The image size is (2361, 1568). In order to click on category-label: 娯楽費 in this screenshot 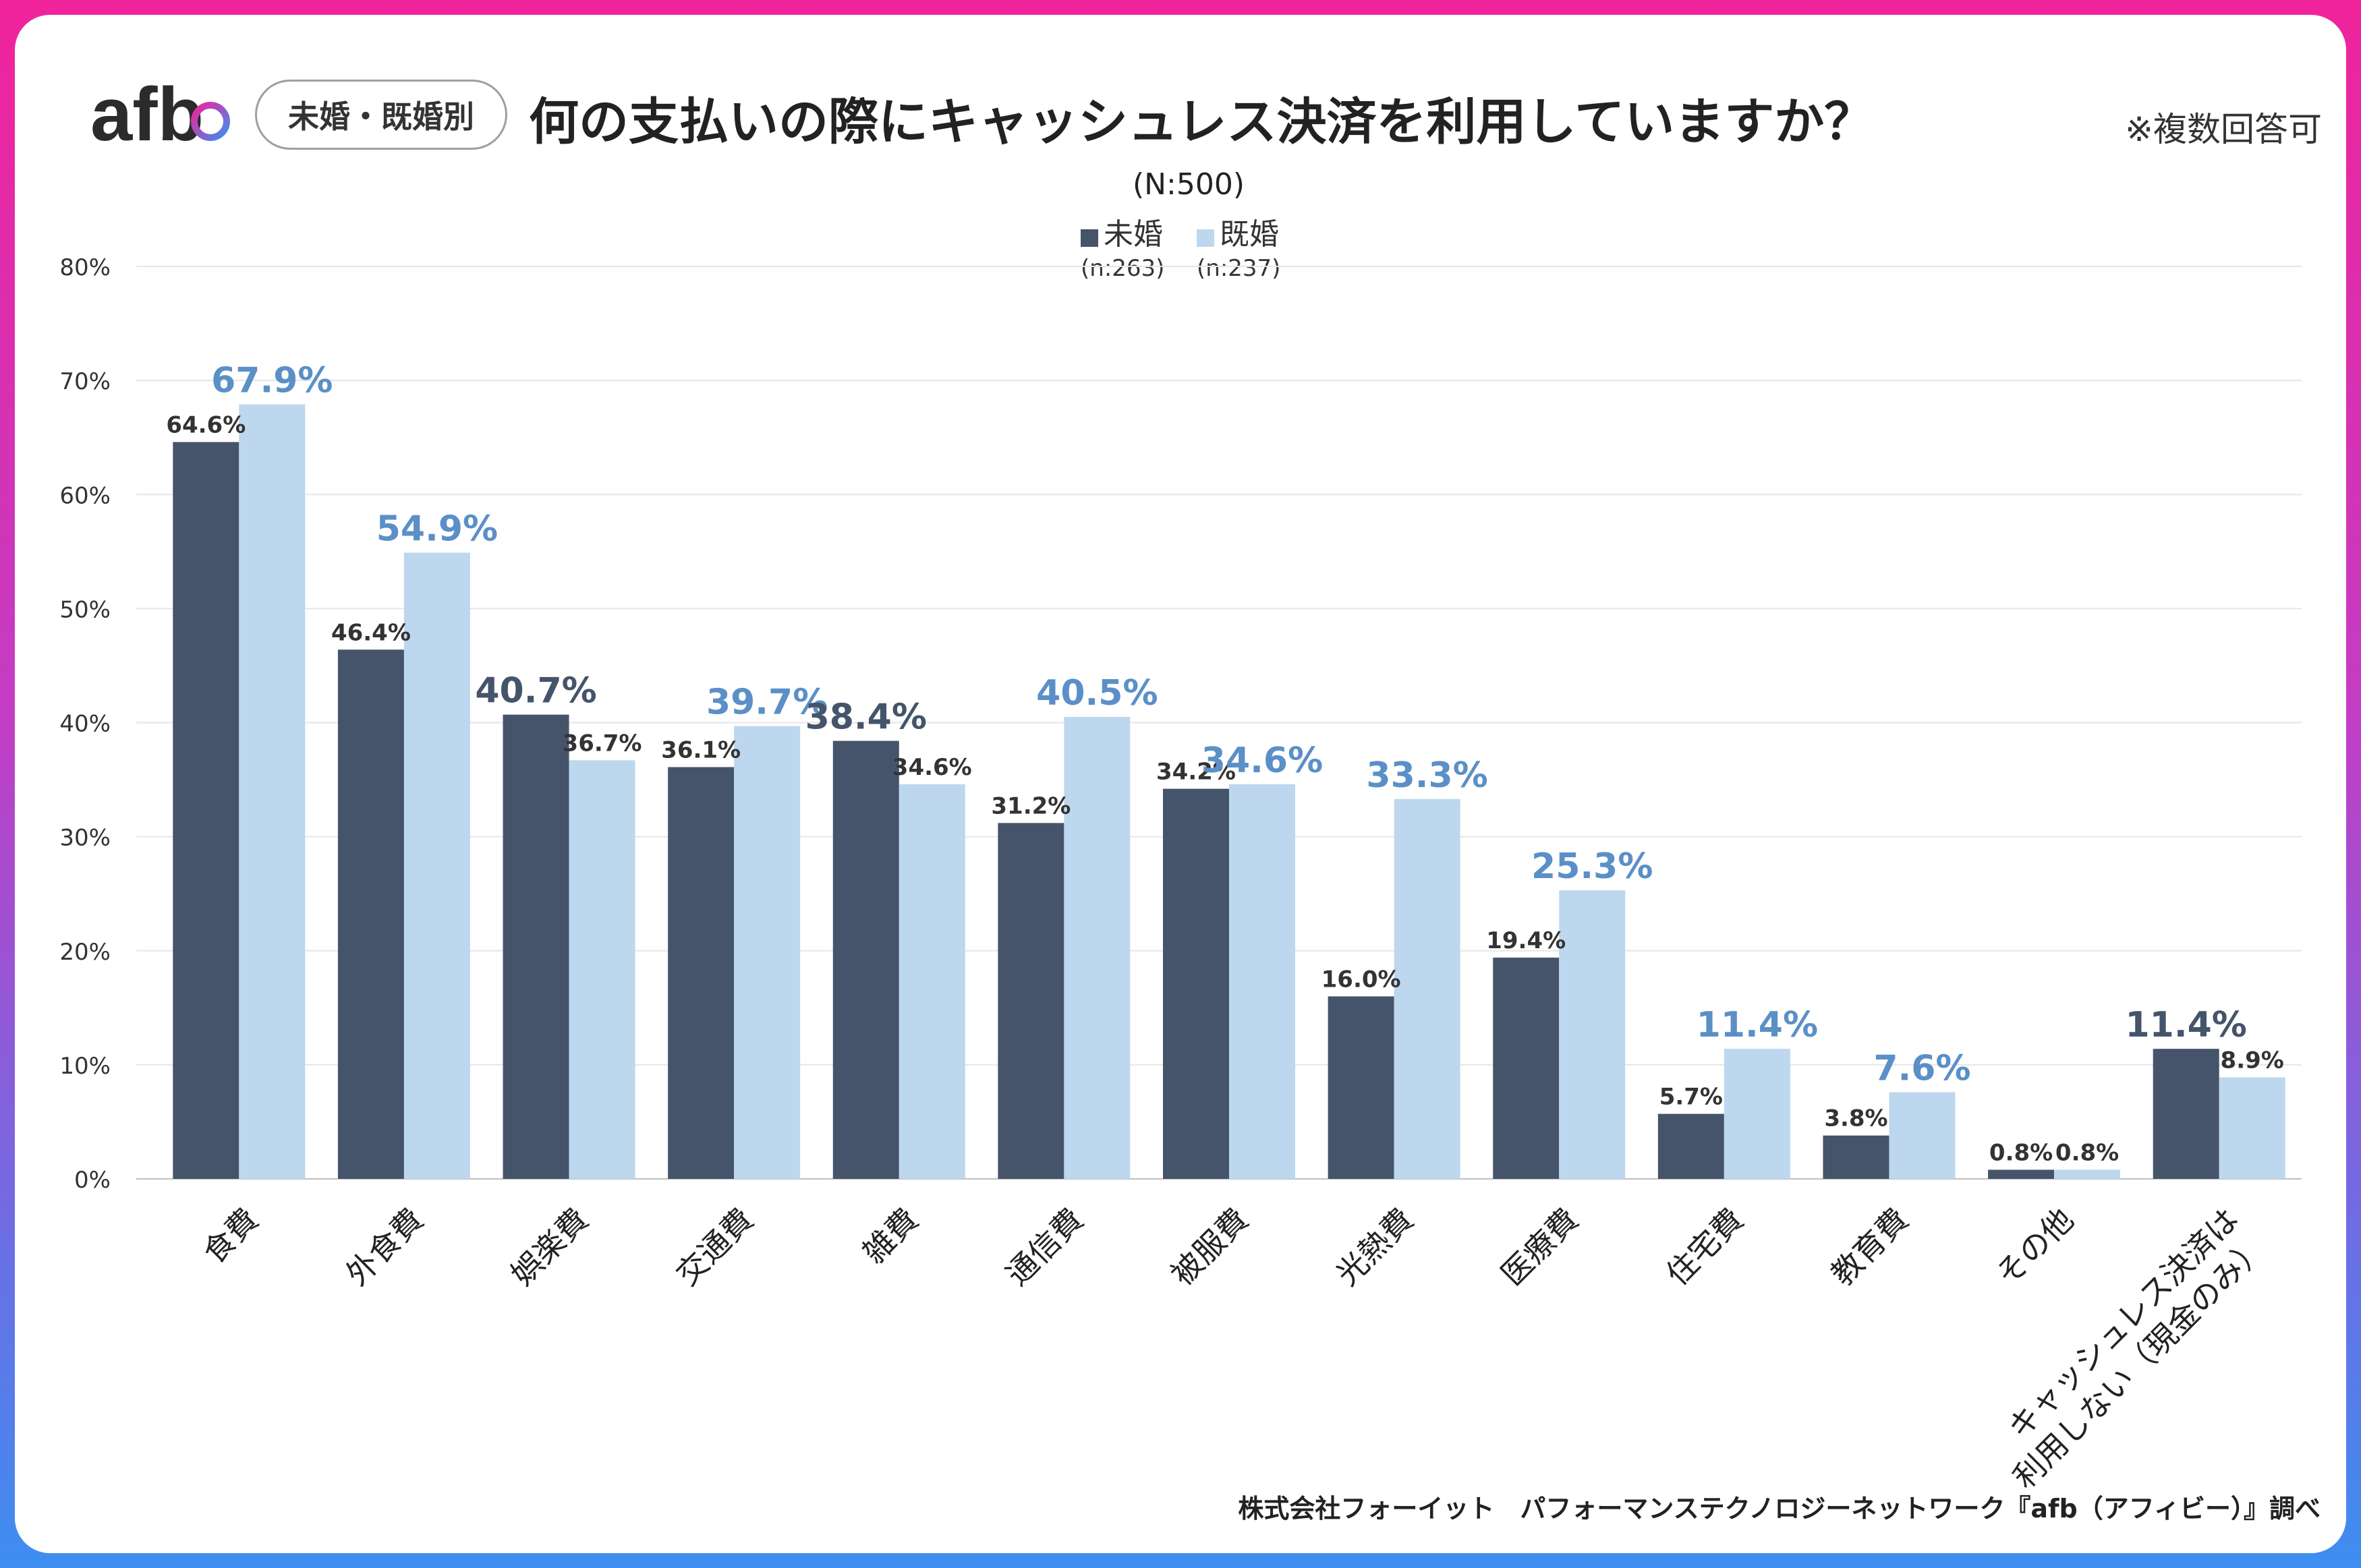, I will do `click(550, 1247)`.